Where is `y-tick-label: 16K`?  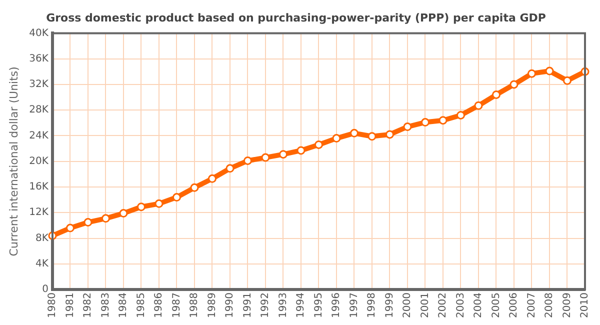
y-tick-label: 16K is located at coordinates (39, 187).